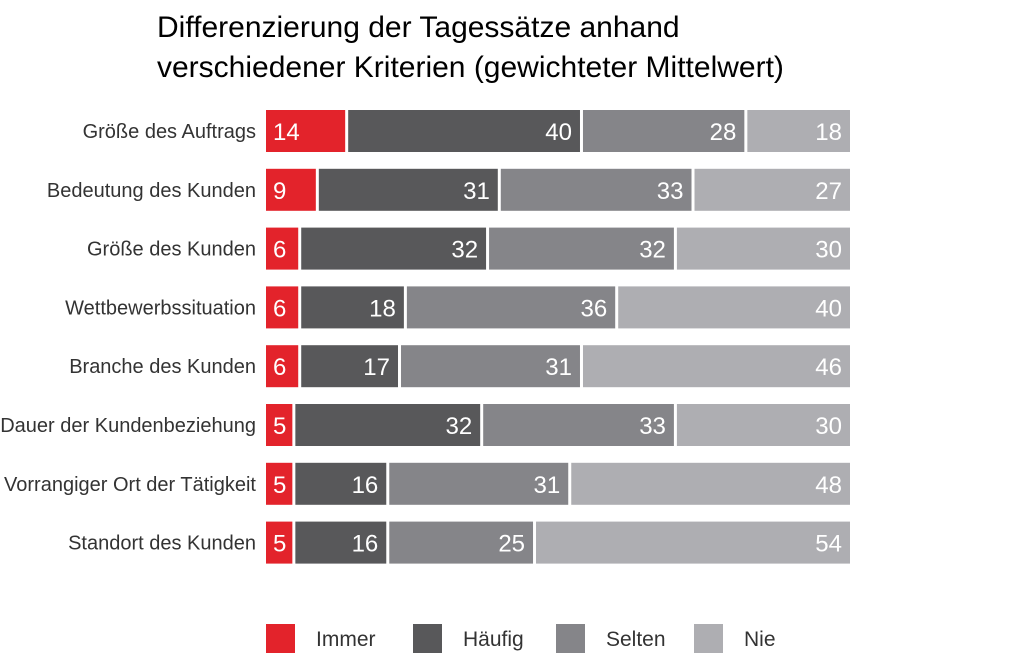  Describe the element at coordinates (593, 308) in the screenshot. I see `data-label: 36` at that location.